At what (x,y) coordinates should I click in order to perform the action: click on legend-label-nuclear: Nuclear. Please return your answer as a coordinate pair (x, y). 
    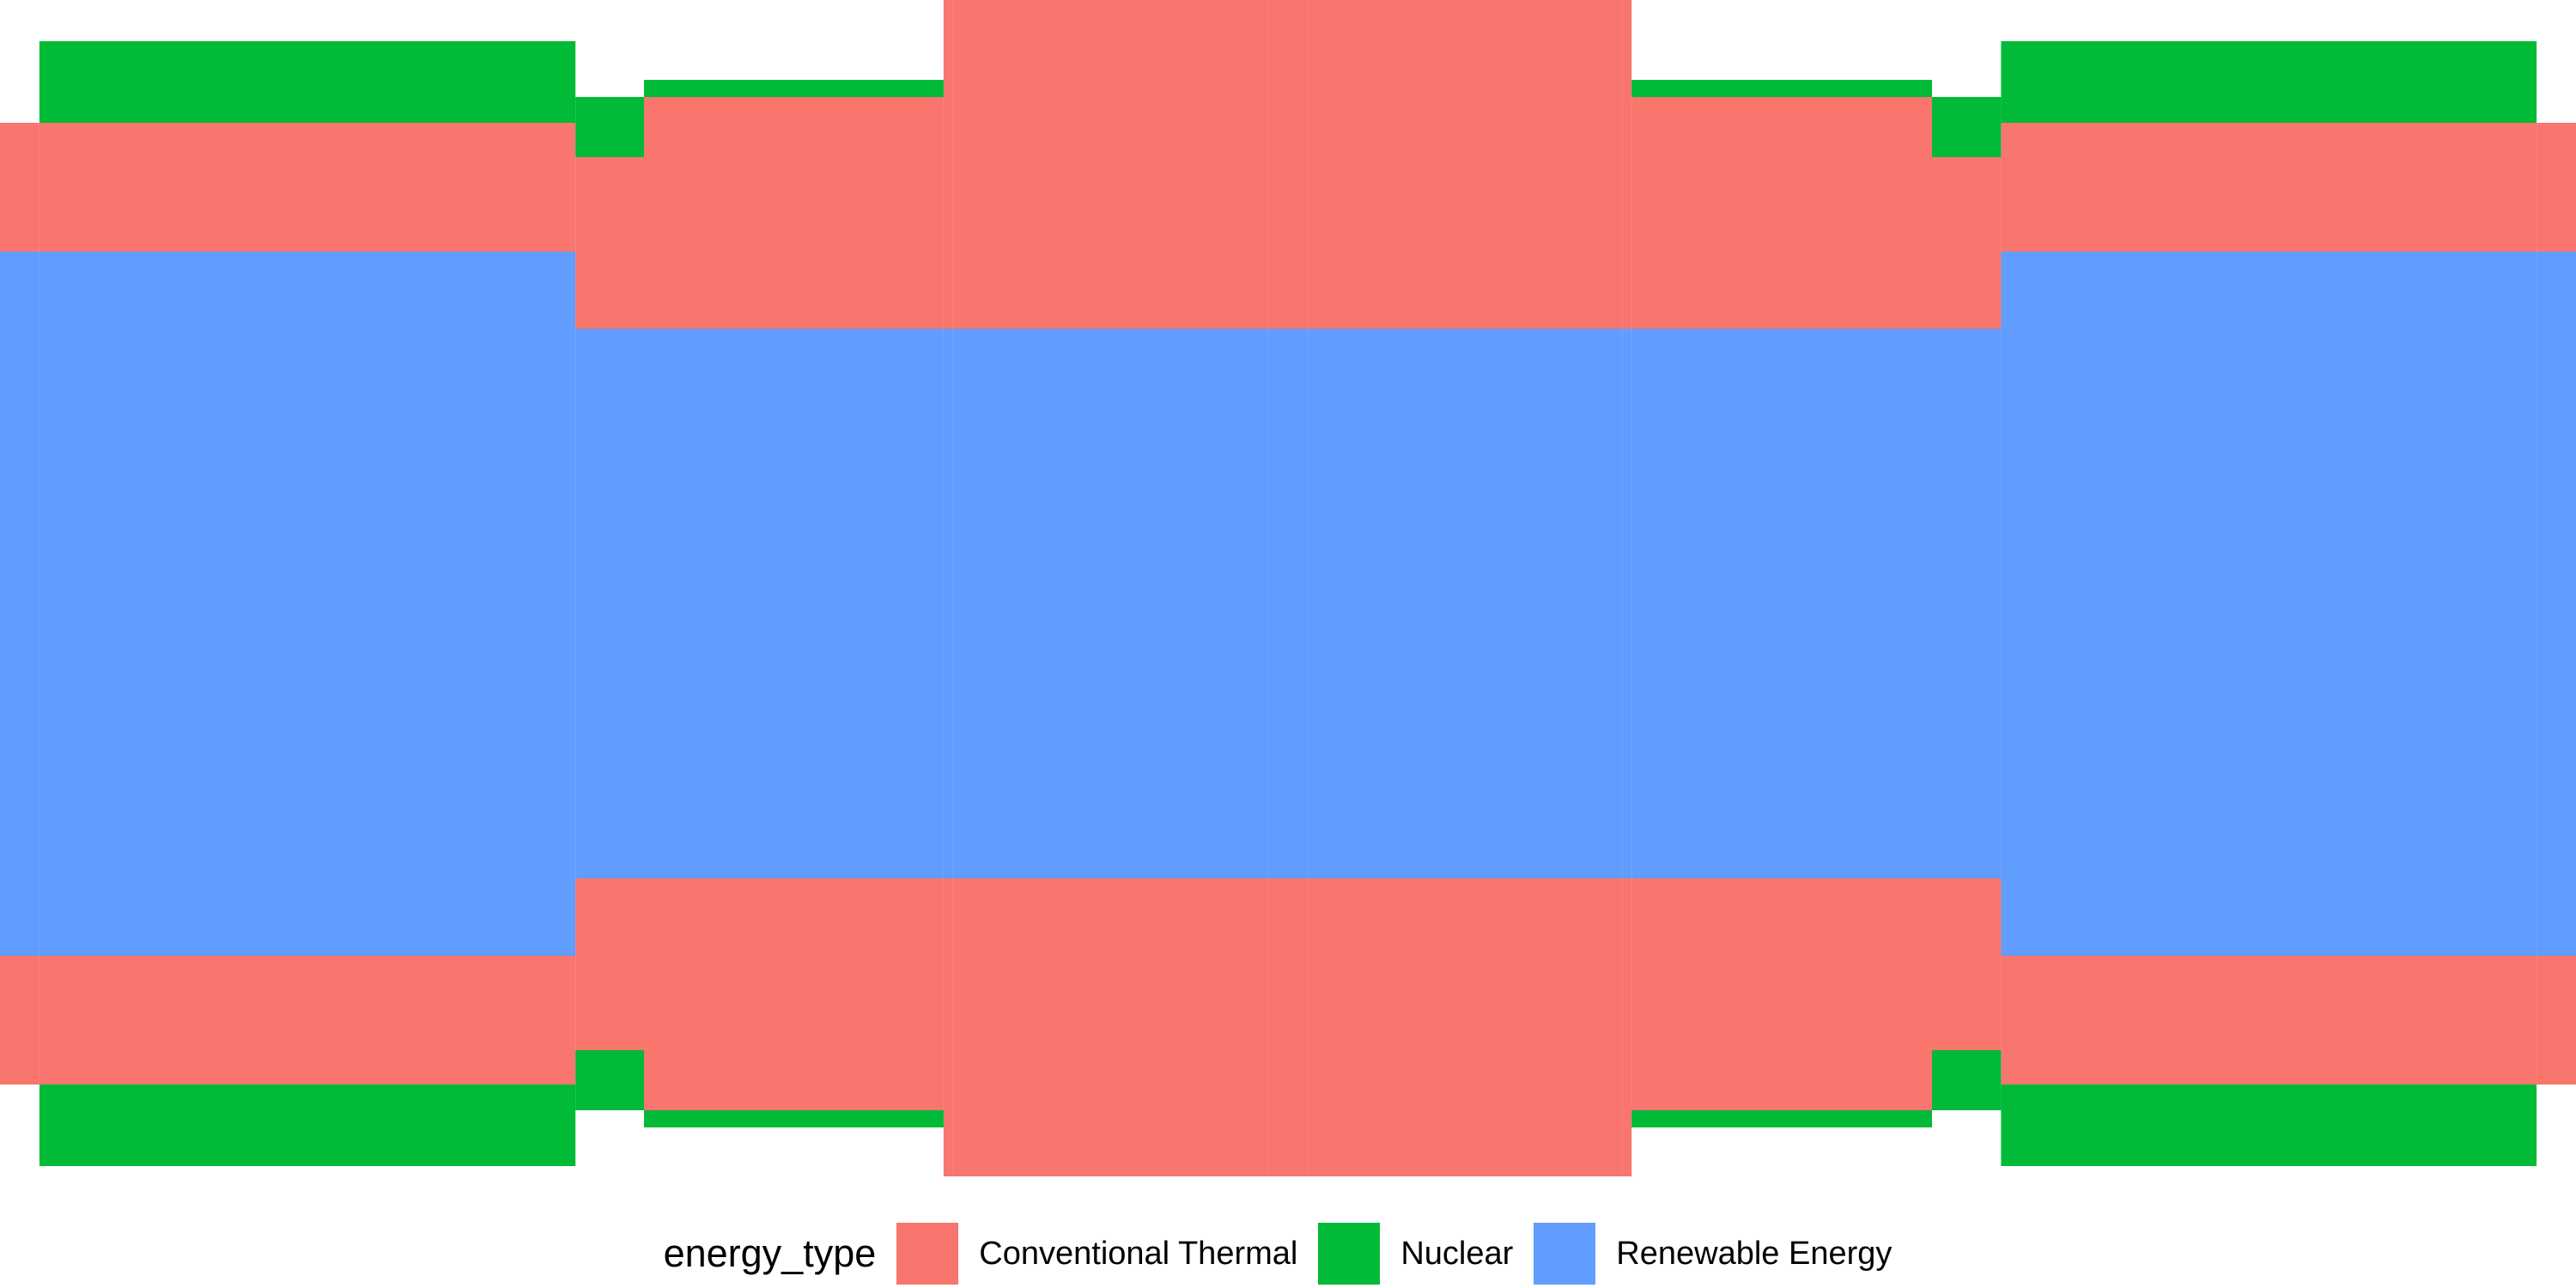
    Looking at the image, I should click on (1457, 1254).